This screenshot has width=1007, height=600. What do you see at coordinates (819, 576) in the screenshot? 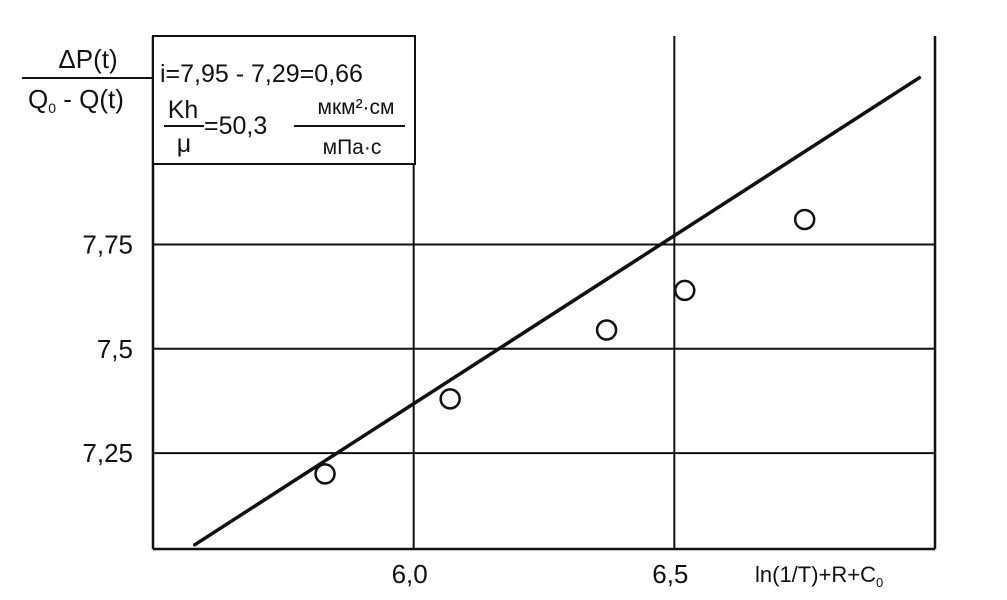
I see `x-axis-label: ln(1/T)+R+C0` at bounding box center [819, 576].